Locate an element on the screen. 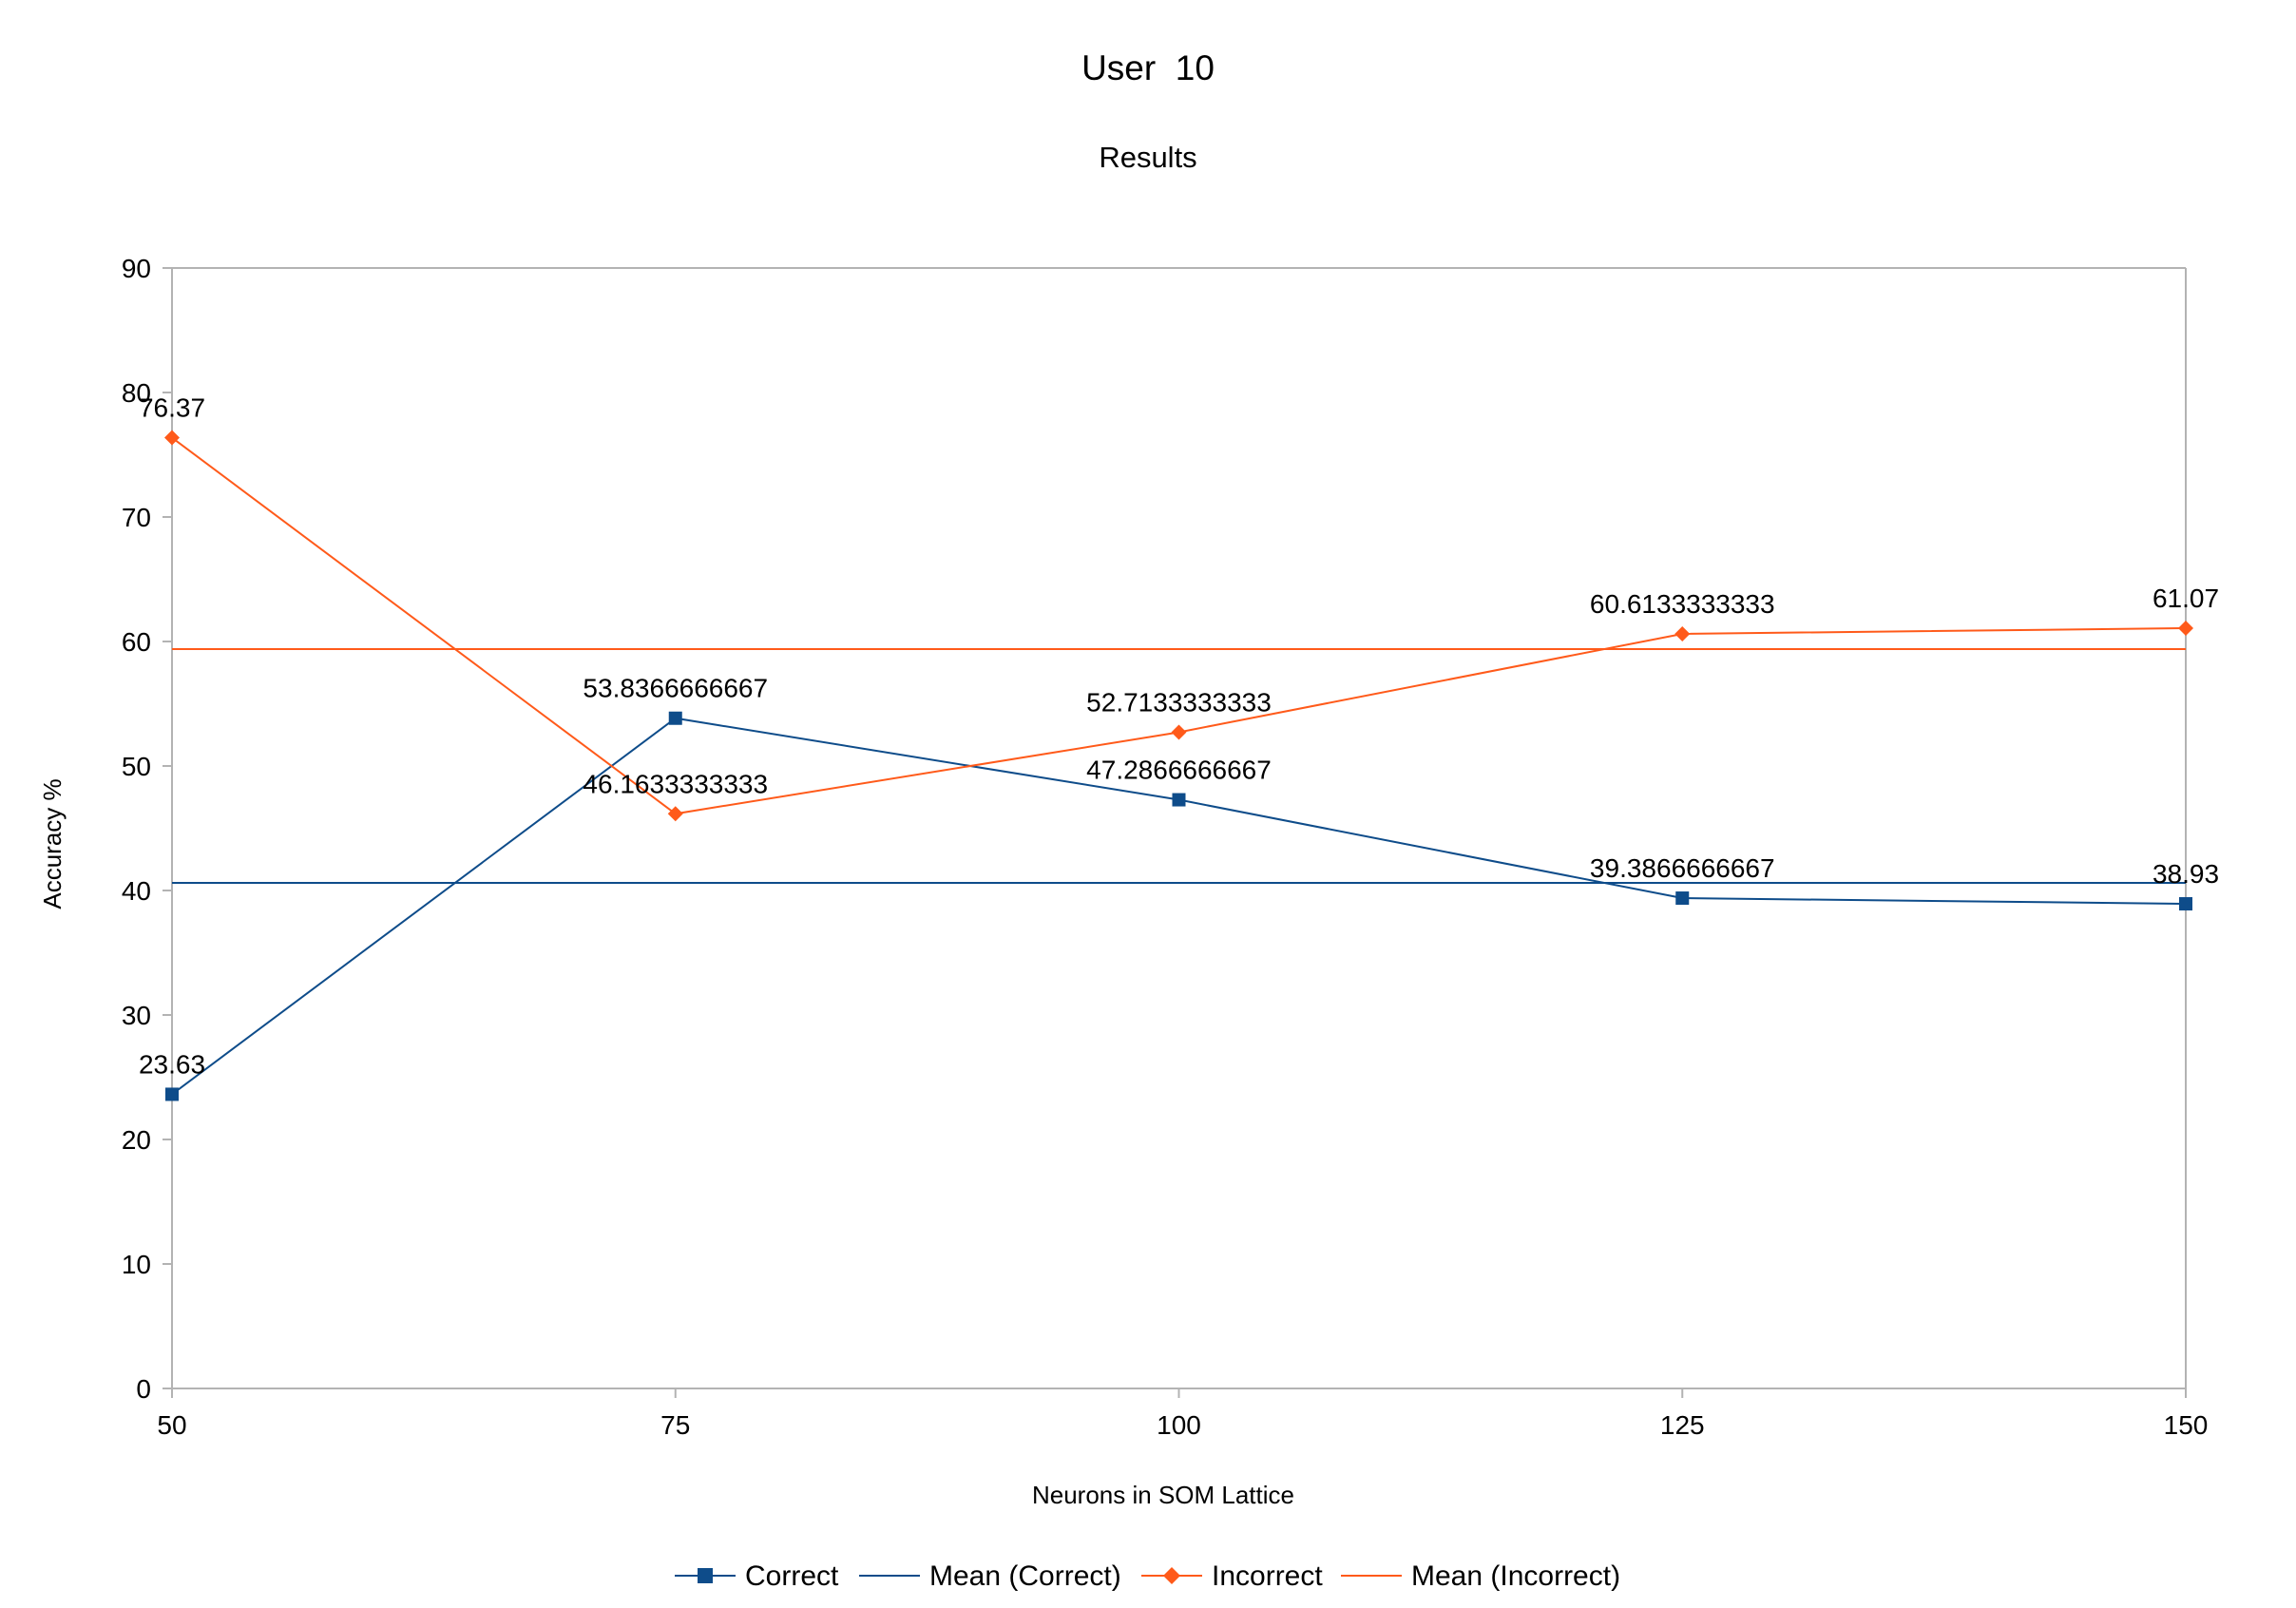 The width and height of the screenshot is (2296, 1608). y-tick-label: 60 is located at coordinates (136, 642).